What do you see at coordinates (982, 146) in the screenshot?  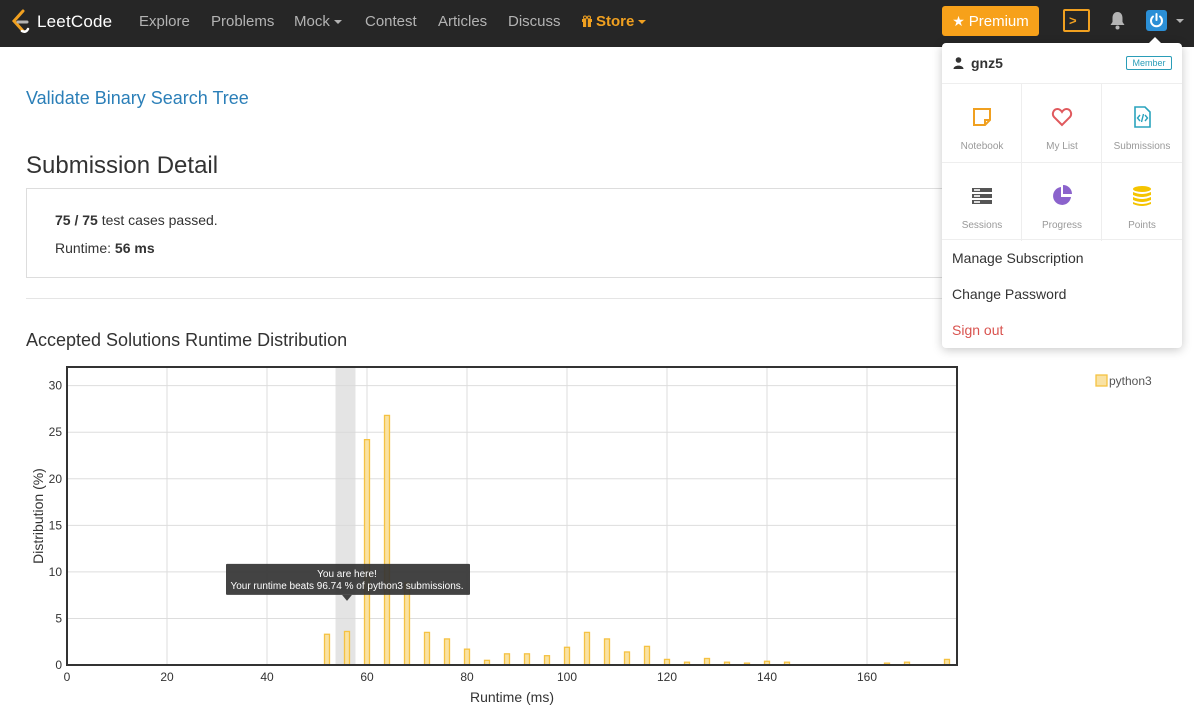 I see `notebook-label: Notebook` at bounding box center [982, 146].